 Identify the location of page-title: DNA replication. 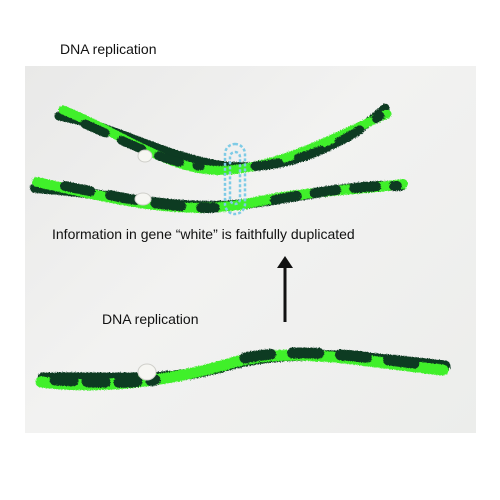
(108, 49).